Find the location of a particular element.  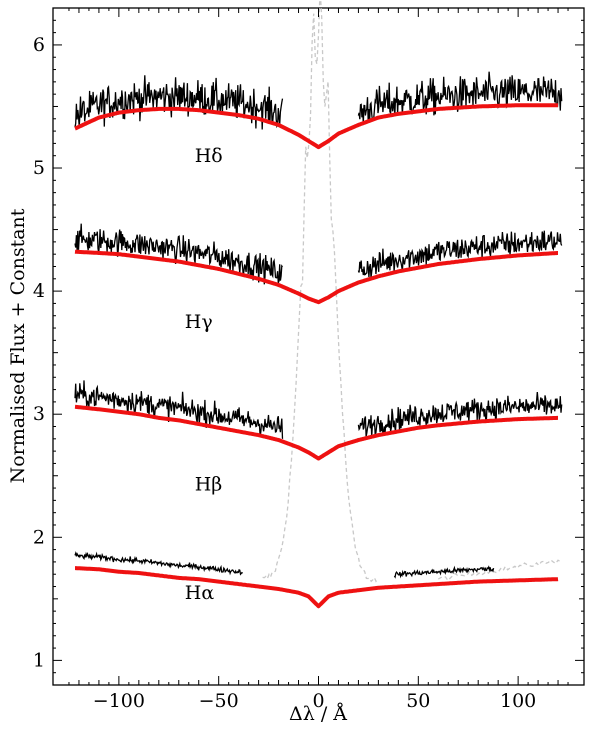

line-label-1: Hδ is located at coordinates (209, 156).